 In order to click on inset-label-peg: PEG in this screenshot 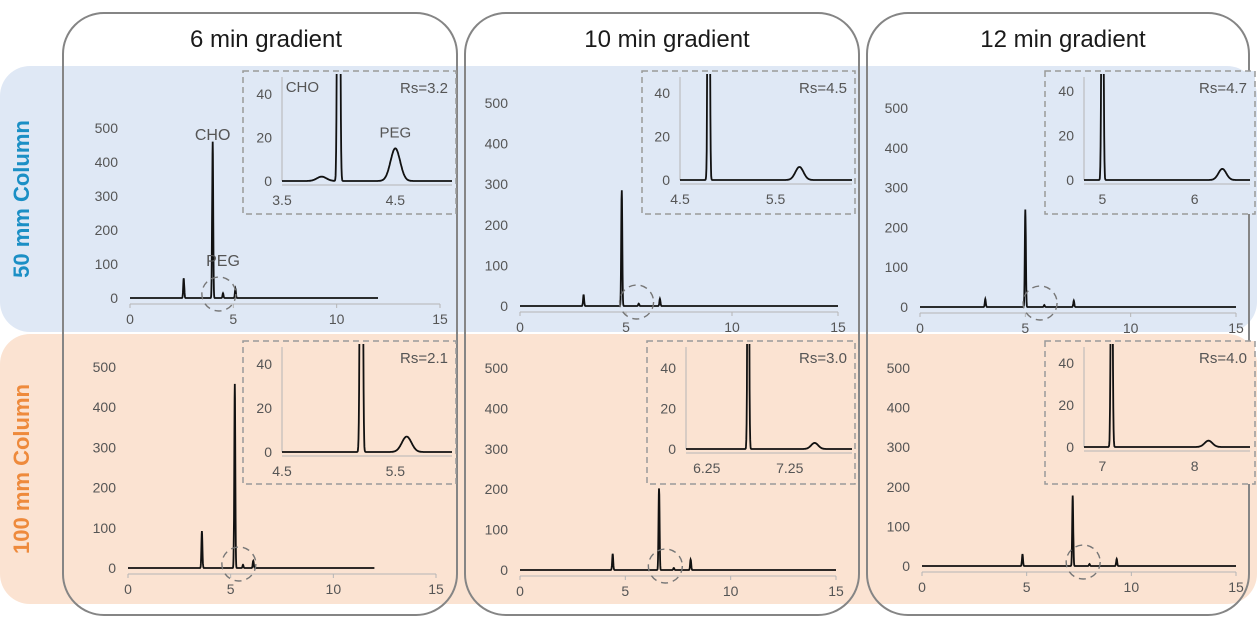, I will do `click(395, 133)`.